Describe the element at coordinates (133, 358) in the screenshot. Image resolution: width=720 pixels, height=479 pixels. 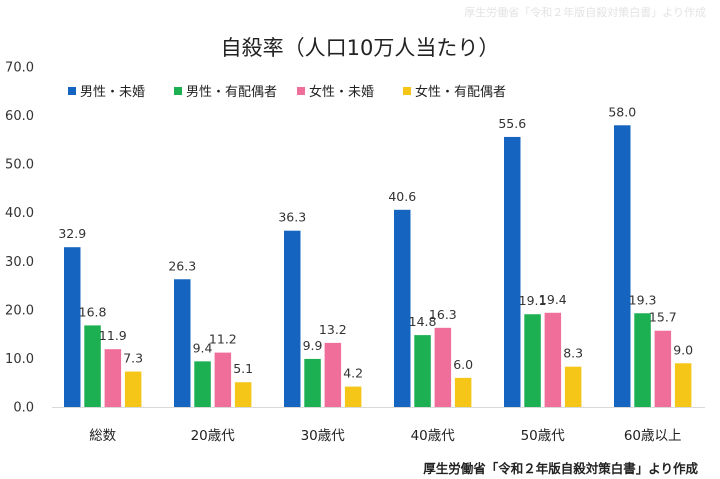
I see `data-label: 7.3` at that location.